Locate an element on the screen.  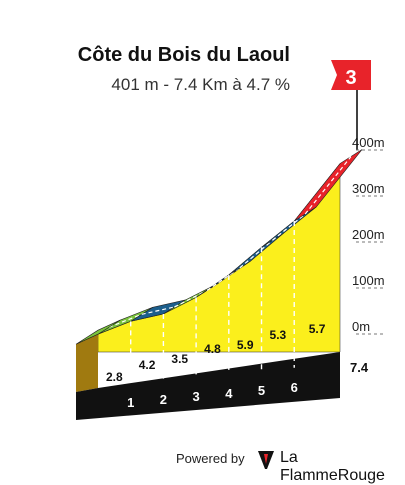
gradient-label: 4.8 is located at coordinates (212, 349).